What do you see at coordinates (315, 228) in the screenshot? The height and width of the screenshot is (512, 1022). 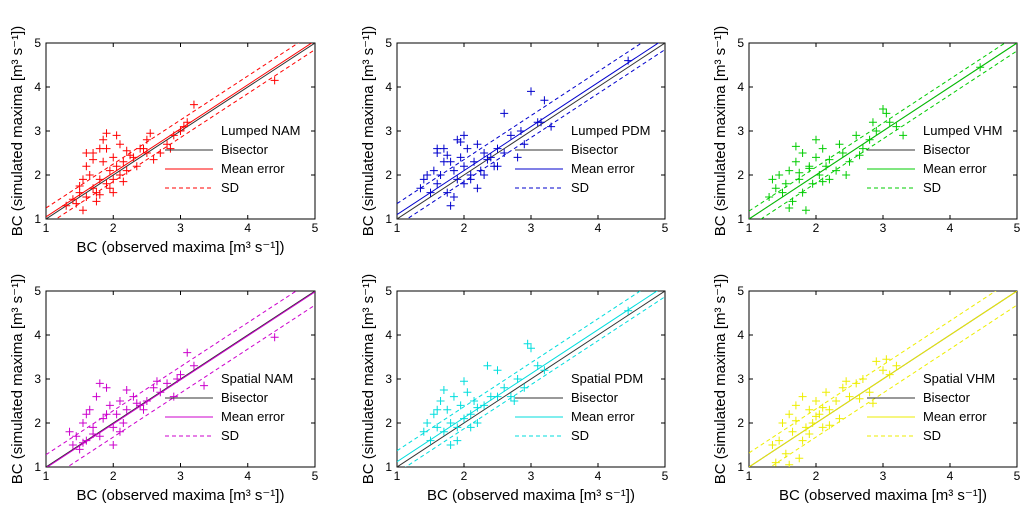 I see `x-tick-label: 5` at bounding box center [315, 228].